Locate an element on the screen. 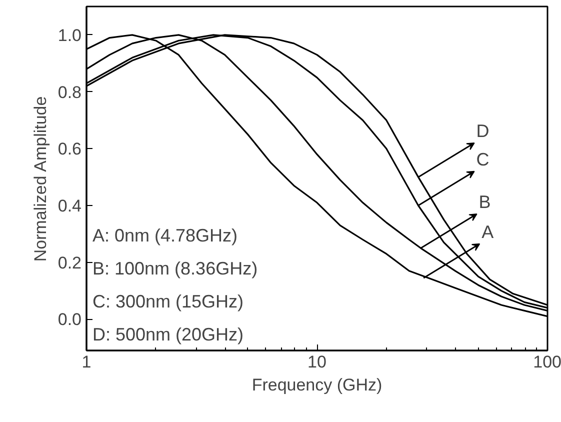 Image resolution: width=561 pixels, height=422 pixels. annotation: D: 500nm (20GHz) is located at coordinates (168, 334).